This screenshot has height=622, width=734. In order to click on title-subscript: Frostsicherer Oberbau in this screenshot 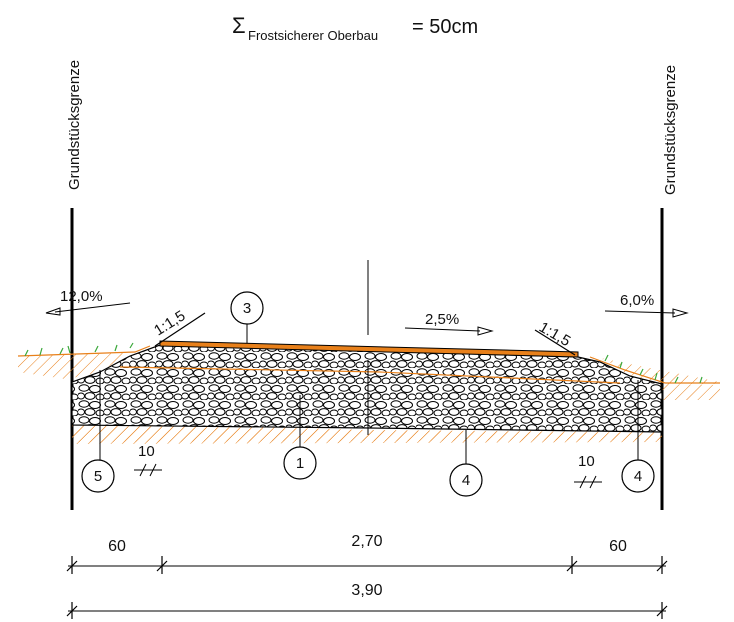, I will do `click(313, 35)`.